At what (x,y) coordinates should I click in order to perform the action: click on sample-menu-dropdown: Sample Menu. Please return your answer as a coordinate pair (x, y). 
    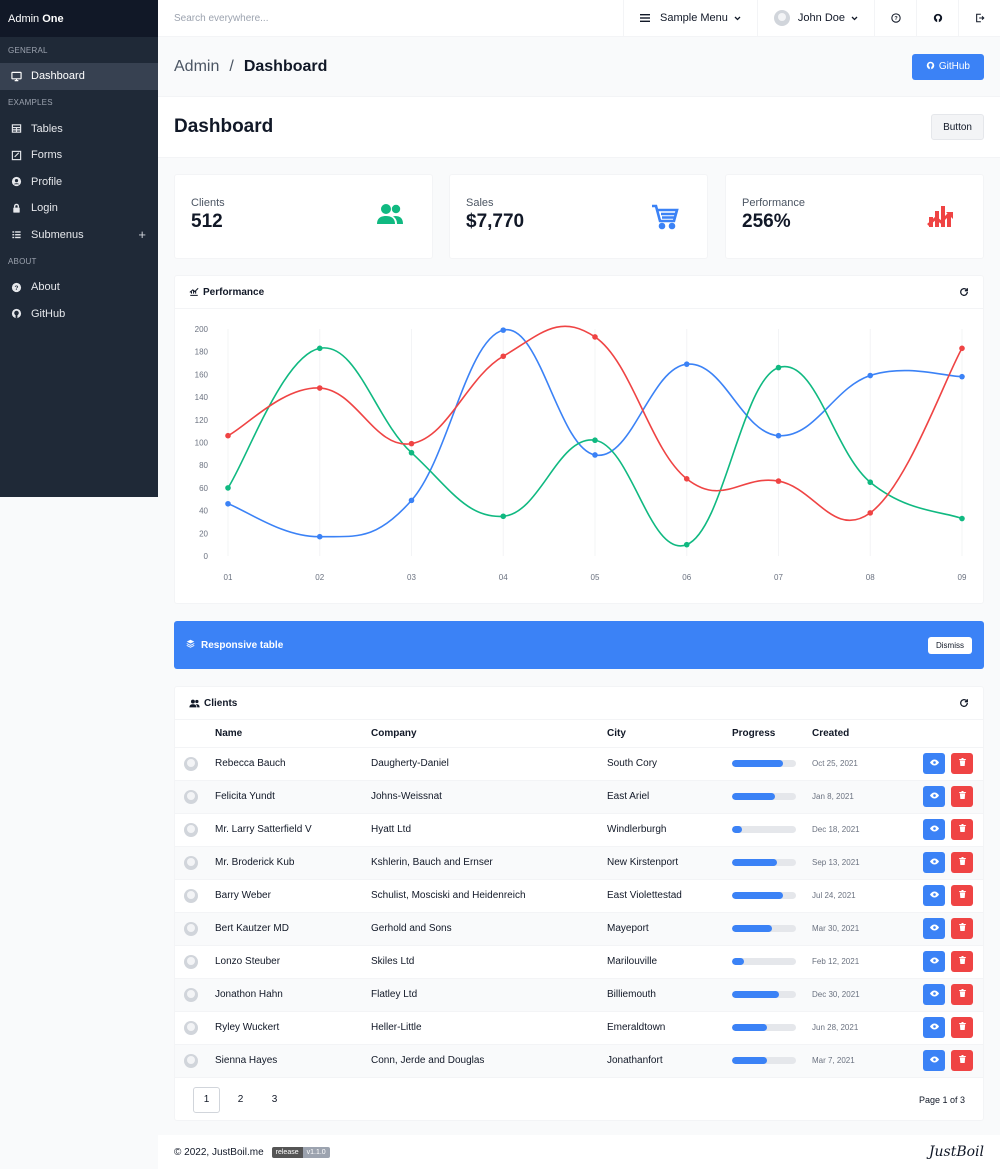
    Looking at the image, I should click on (690, 18).